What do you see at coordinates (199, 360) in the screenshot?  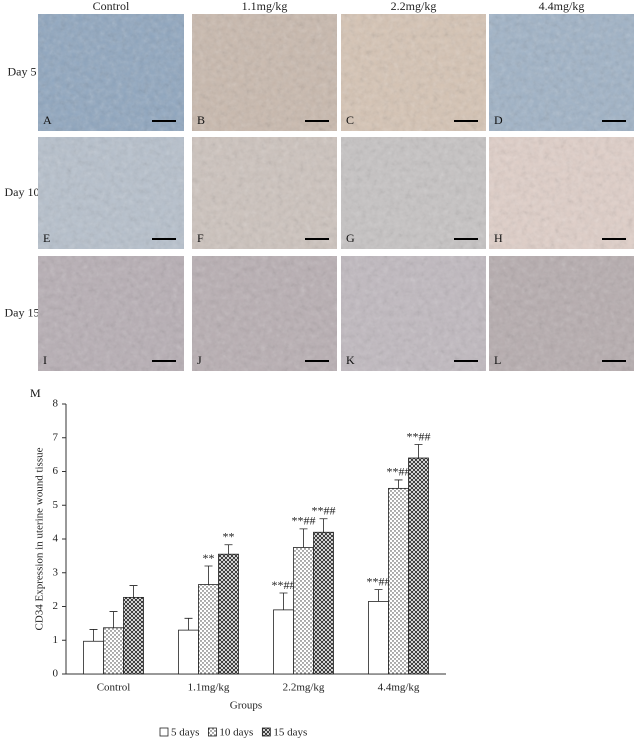 I see `panel-letter: J` at bounding box center [199, 360].